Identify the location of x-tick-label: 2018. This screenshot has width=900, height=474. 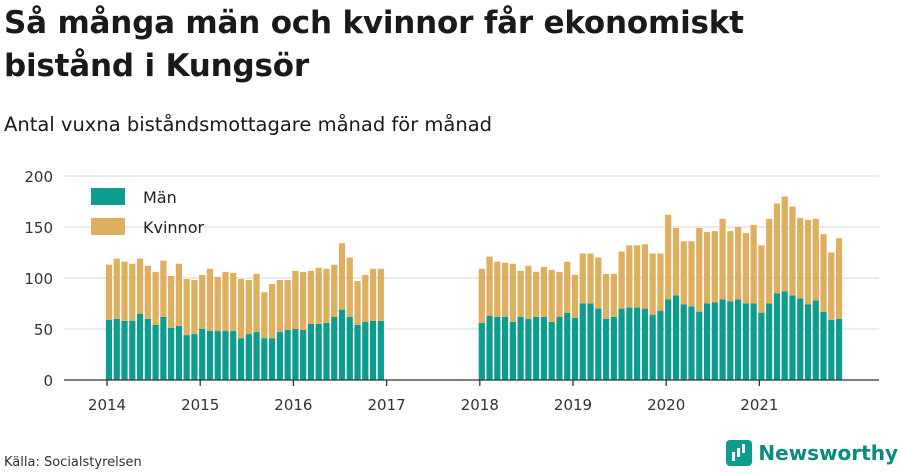
(480, 405).